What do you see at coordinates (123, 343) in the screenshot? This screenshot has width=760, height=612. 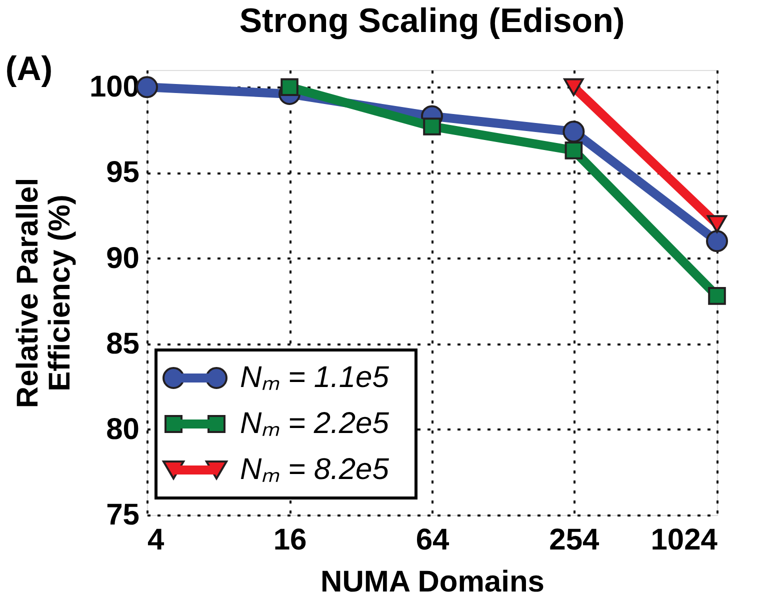 I see `y-tick-label: 85` at bounding box center [123, 343].